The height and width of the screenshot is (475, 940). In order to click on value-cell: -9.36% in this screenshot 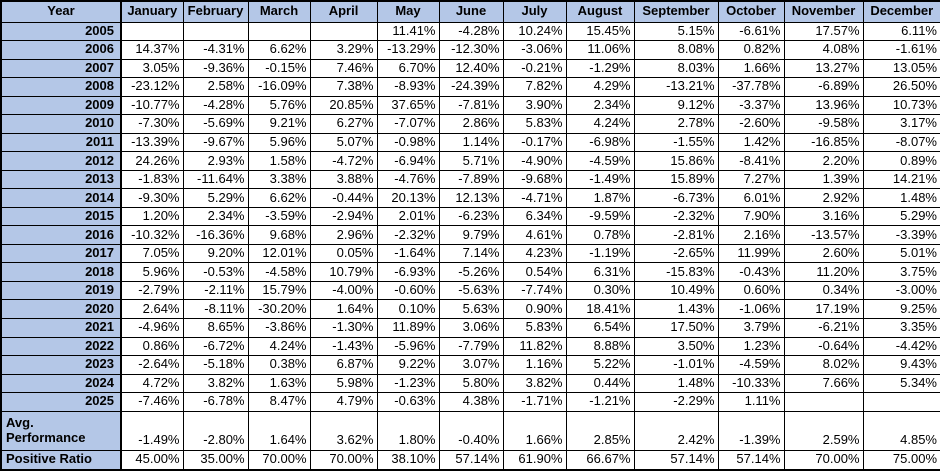, I will do `click(215, 68)`.